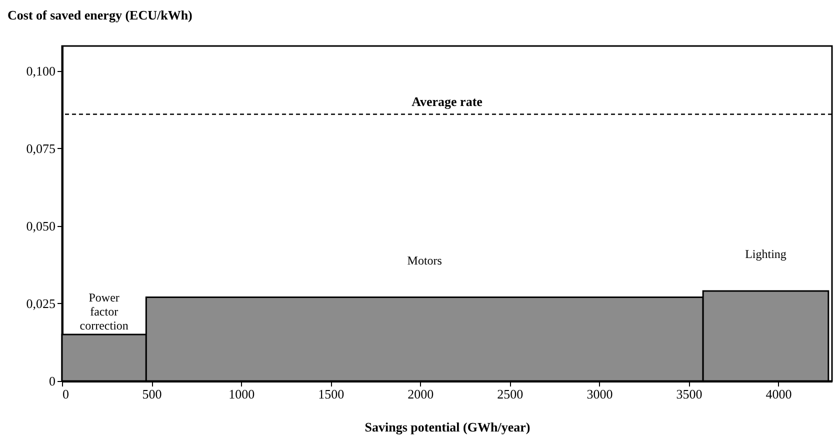 Image resolution: width=836 pixels, height=448 pixels. What do you see at coordinates (447, 102) in the screenshot?
I see `ref-line-label: Average rate` at bounding box center [447, 102].